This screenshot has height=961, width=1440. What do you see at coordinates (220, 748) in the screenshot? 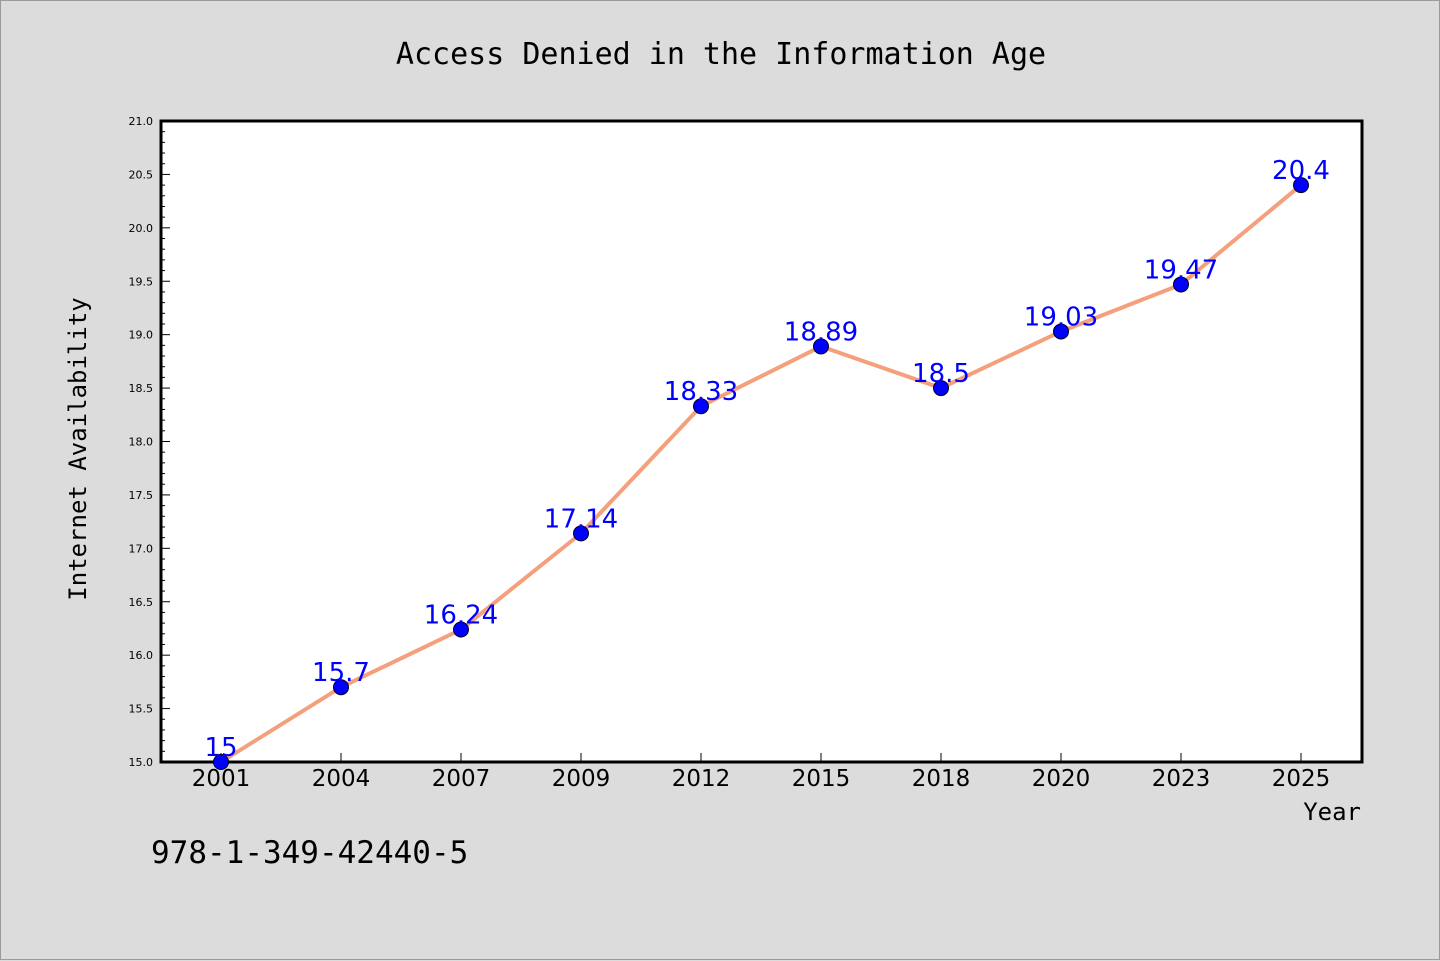
I see `data-label: 15` at bounding box center [220, 748].